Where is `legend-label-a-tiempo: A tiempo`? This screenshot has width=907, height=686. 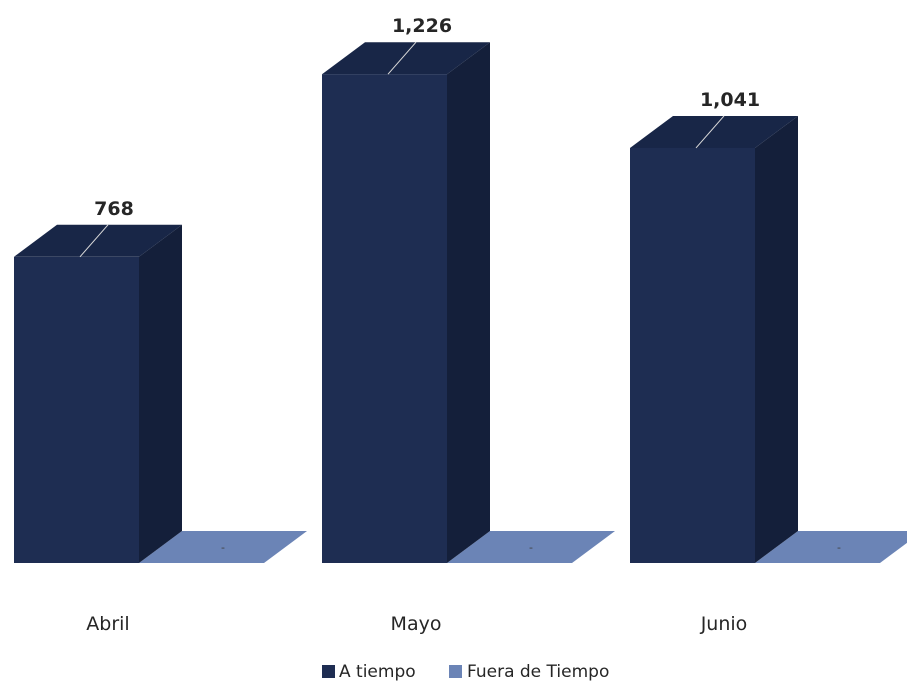
legend-label-a-tiempo: A tiempo is located at coordinates (377, 672).